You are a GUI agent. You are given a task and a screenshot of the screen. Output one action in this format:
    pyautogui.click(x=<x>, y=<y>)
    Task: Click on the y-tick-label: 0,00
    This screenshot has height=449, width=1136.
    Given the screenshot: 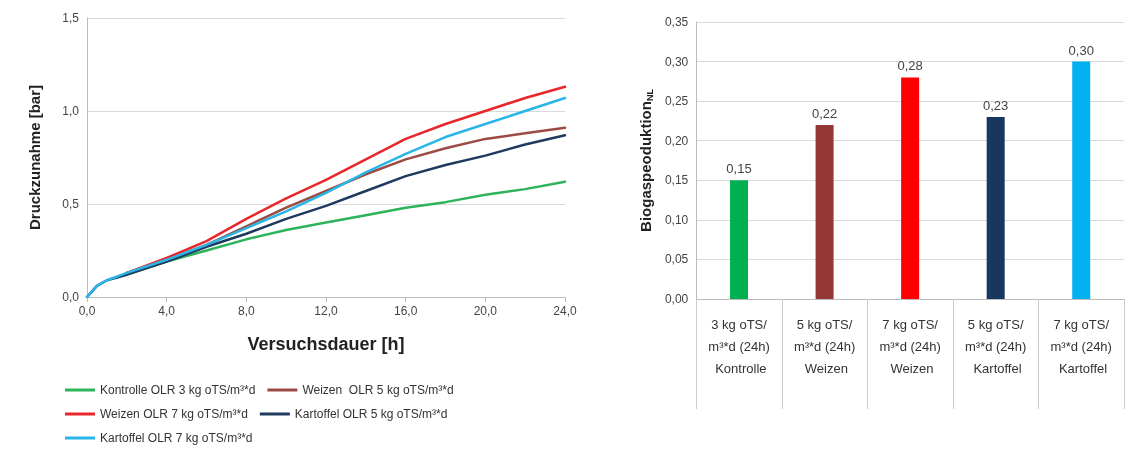 What is the action you would take?
    pyautogui.click(x=676, y=299)
    